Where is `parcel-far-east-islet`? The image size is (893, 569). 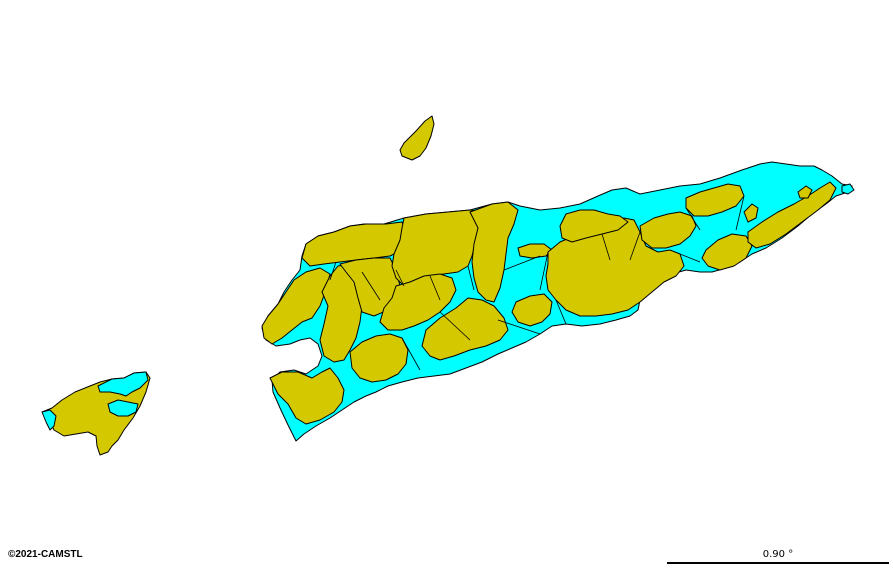
parcel-far-east-islet is located at coordinates (751, 213).